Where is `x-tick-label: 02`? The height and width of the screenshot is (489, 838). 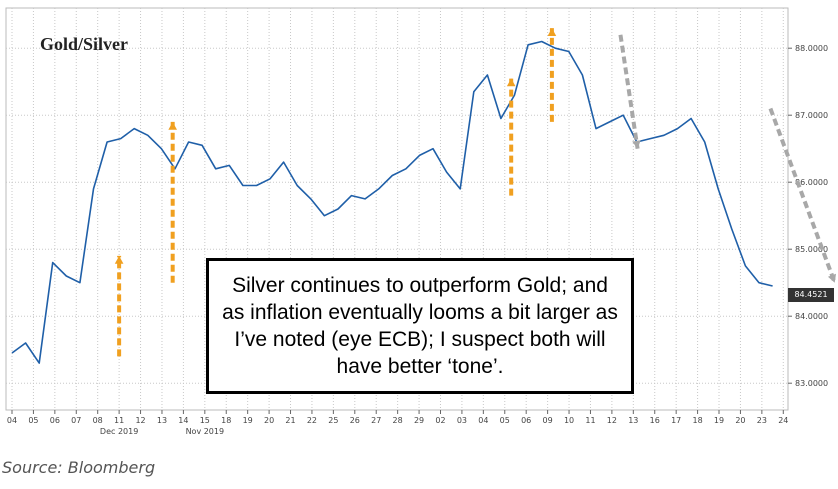 x-tick-label: 02 is located at coordinates (440, 420).